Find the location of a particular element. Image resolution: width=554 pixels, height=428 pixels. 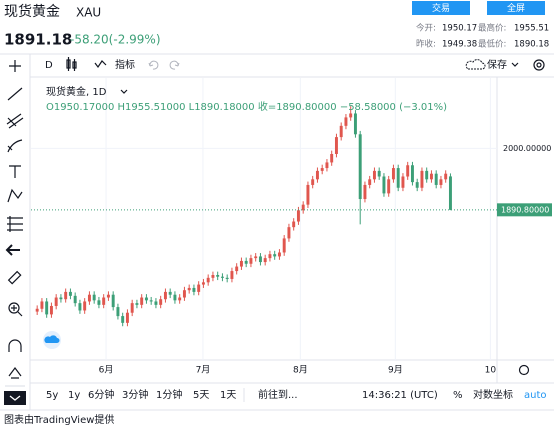

indicators-icon is located at coordinates (100, 64).